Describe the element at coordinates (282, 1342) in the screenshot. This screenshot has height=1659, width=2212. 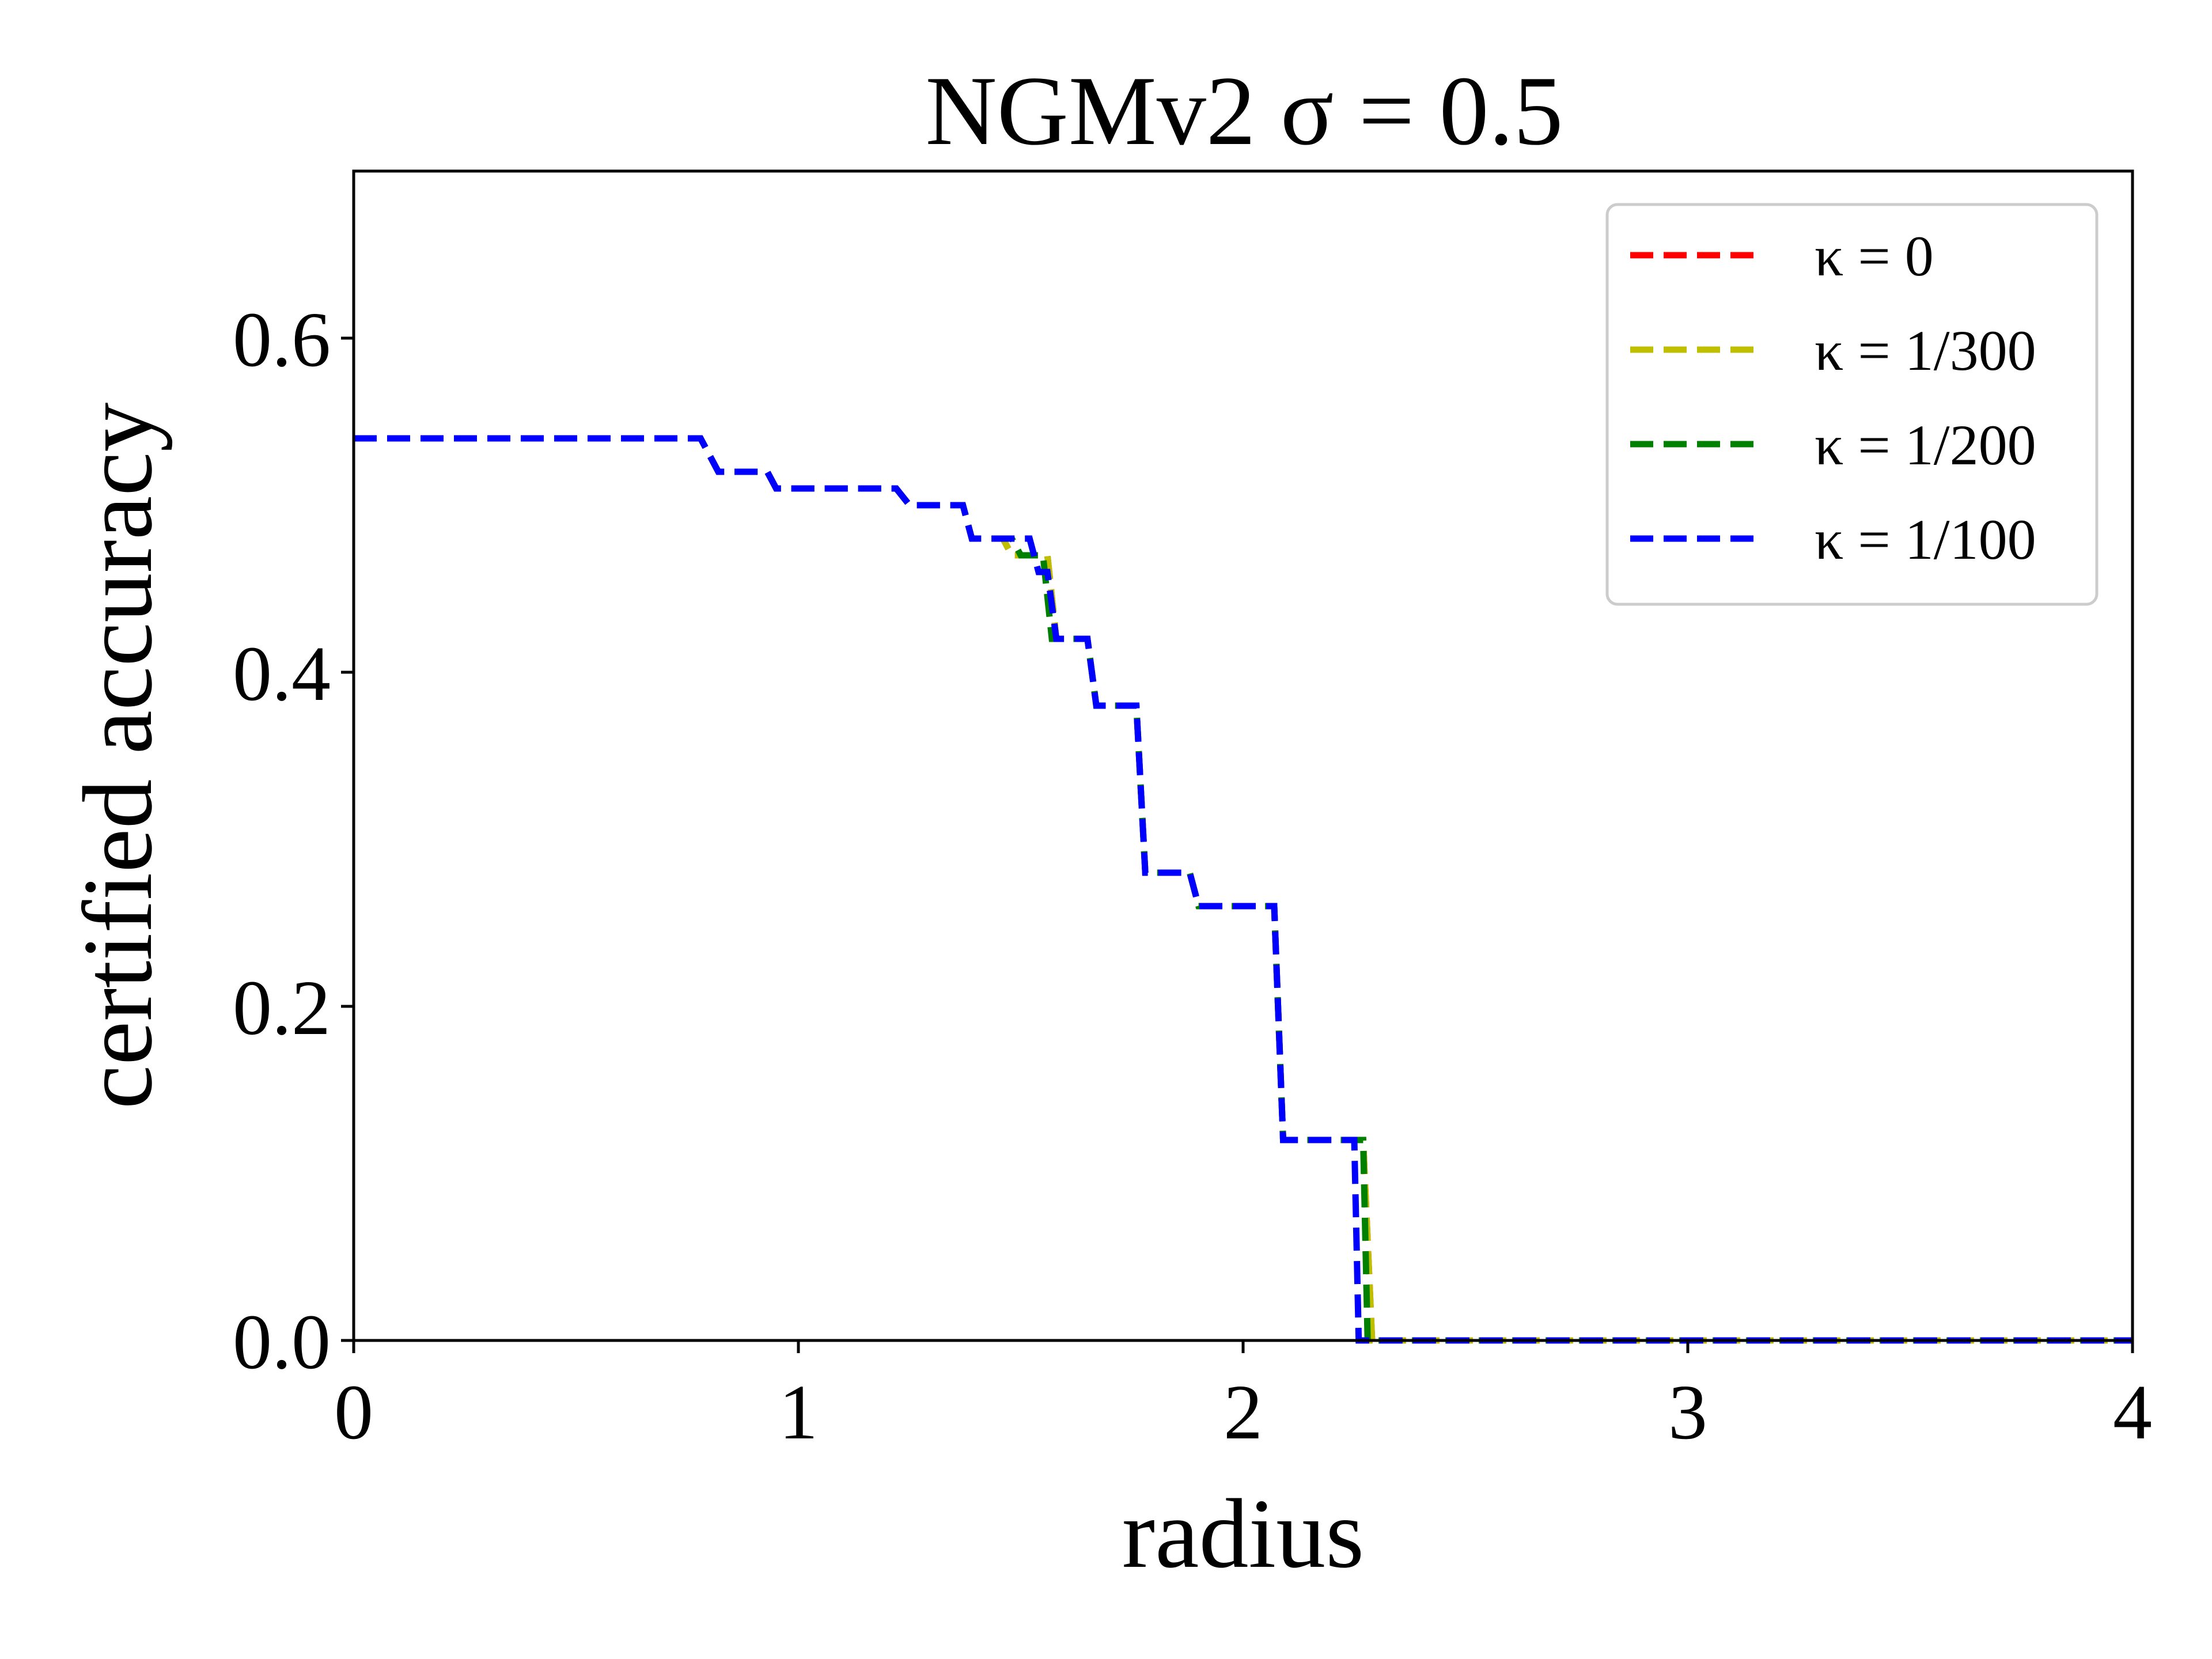
I see `y-tick-label: 0.0` at that location.